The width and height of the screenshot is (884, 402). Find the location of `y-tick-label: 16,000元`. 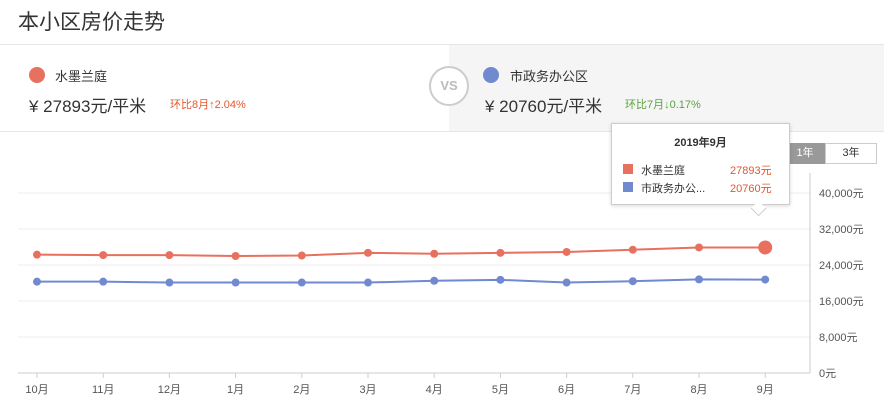

y-tick-label: 16,000元 is located at coordinates (841, 302).